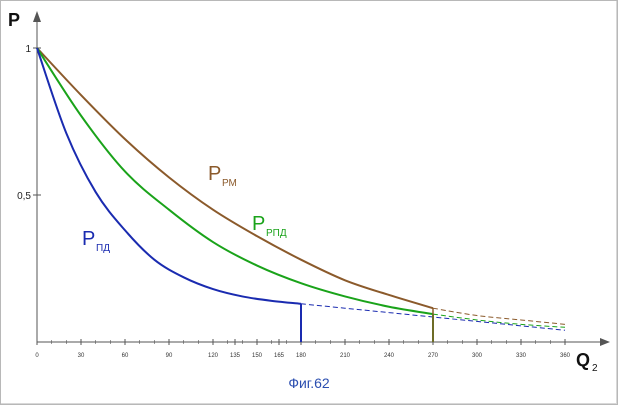 The image size is (618, 405). I want to click on x-axis-arrow-icon, so click(605, 342).